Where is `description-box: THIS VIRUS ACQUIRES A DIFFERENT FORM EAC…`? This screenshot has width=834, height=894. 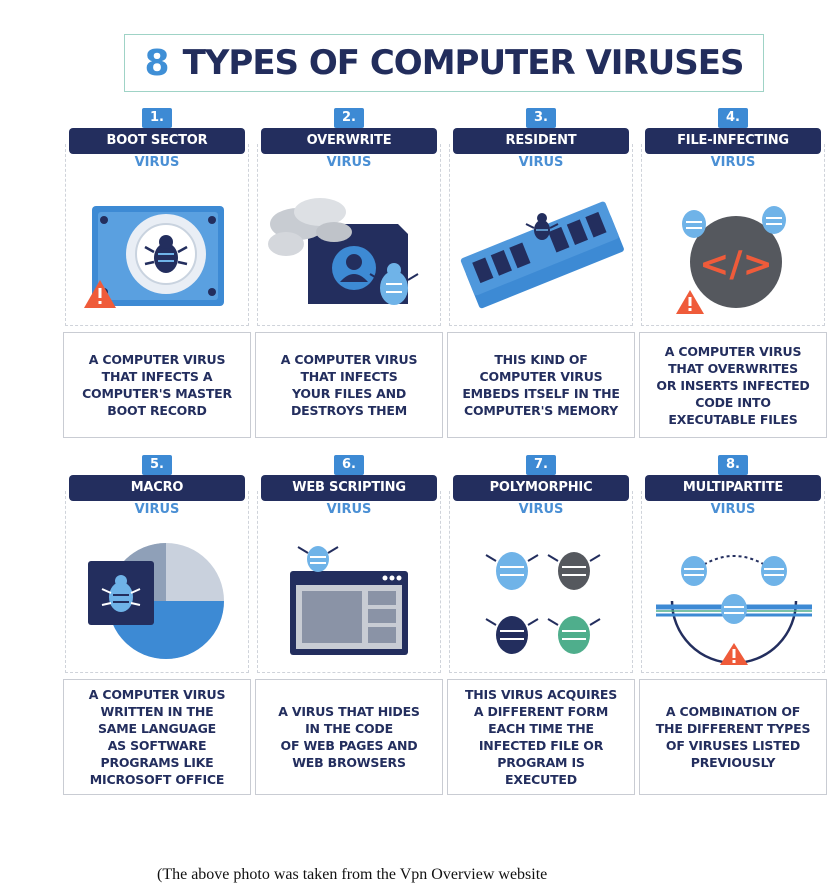
description-box: THIS VIRUS ACQUIRES A DIFFERENT FORM EAC… is located at coordinates (541, 737).